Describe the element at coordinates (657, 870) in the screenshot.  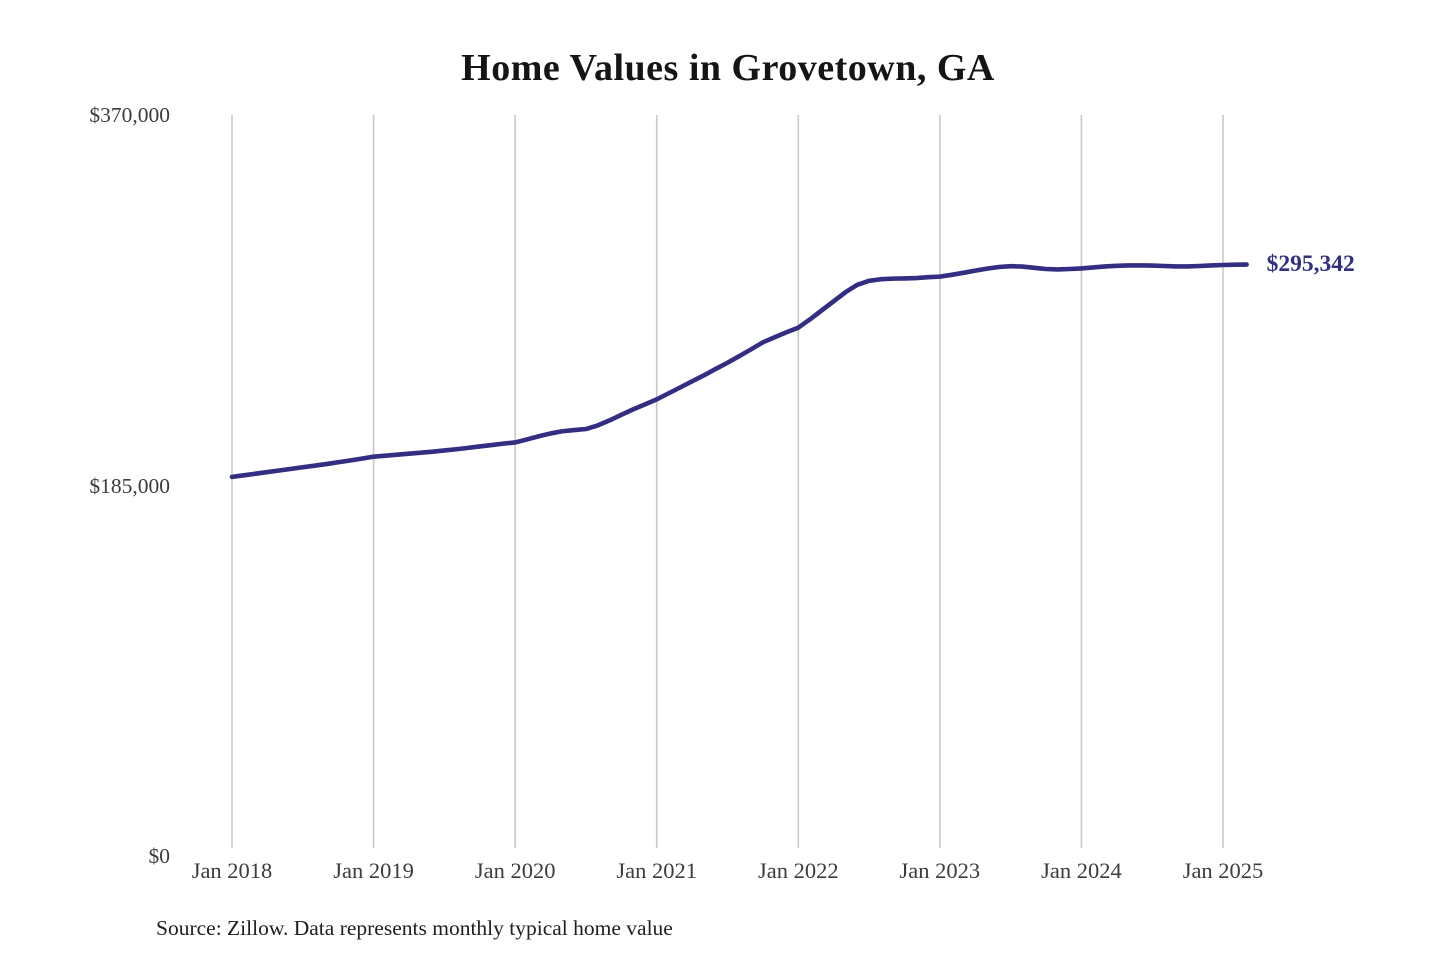
I see `x-axis-tick-label: Jan 2021` at that location.